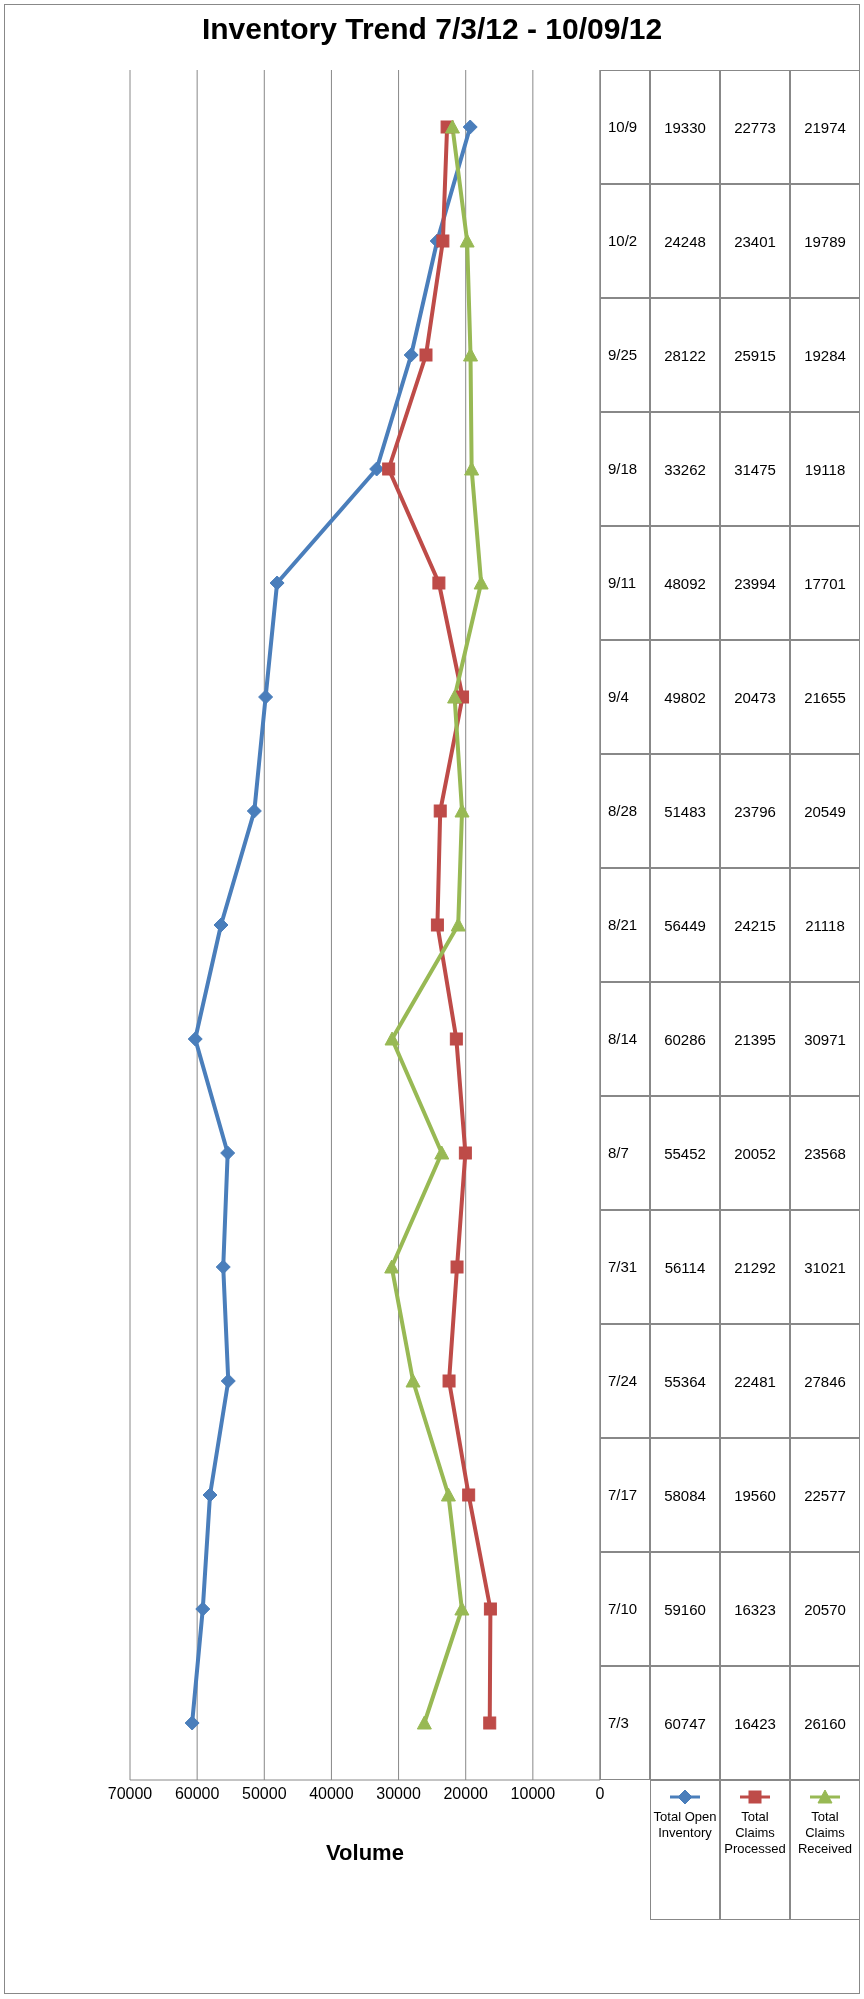 The height and width of the screenshot is (1999, 864). Describe the element at coordinates (685, 1609) in the screenshot. I see `data-label: 59160` at that location.